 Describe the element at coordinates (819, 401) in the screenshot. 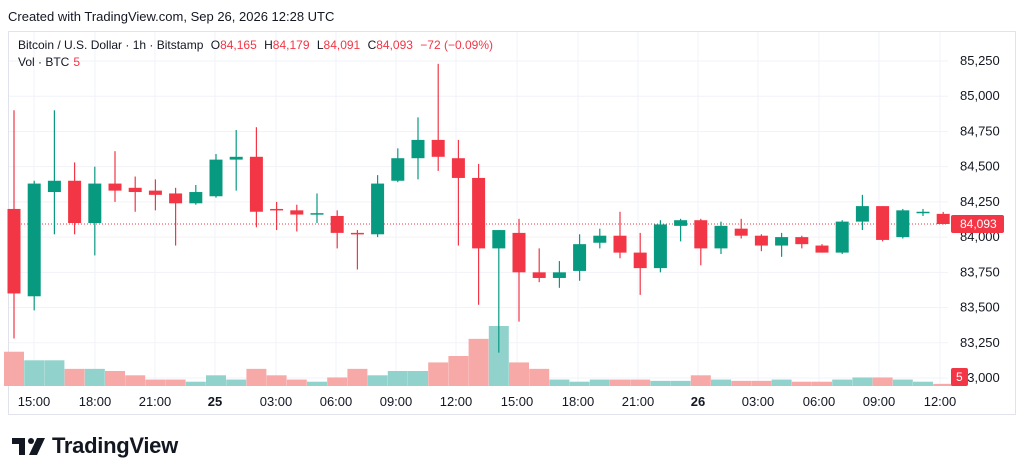

I see `time-tick-label: 06:00` at that location.